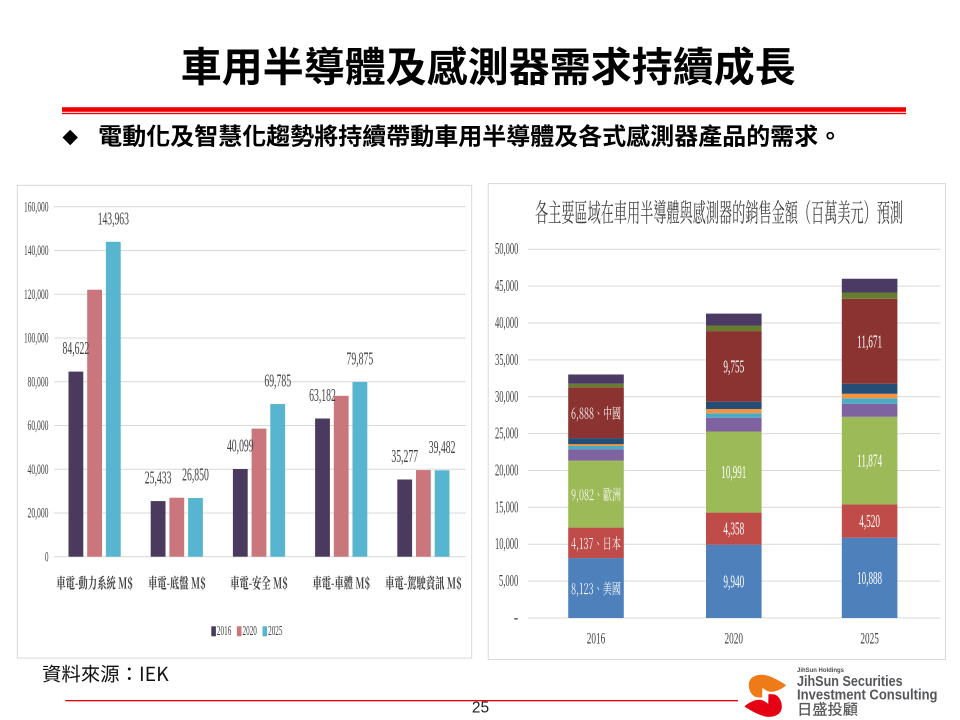 This screenshot has width=960, height=720. What do you see at coordinates (869, 521) in the screenshot?
I see `svg-text: 4,520` at bounding box center [869, 521].